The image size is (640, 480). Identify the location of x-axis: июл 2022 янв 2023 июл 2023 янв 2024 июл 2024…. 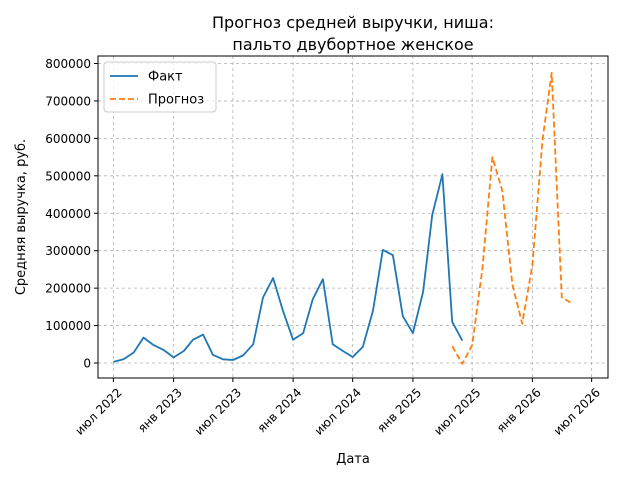
(337, 408).